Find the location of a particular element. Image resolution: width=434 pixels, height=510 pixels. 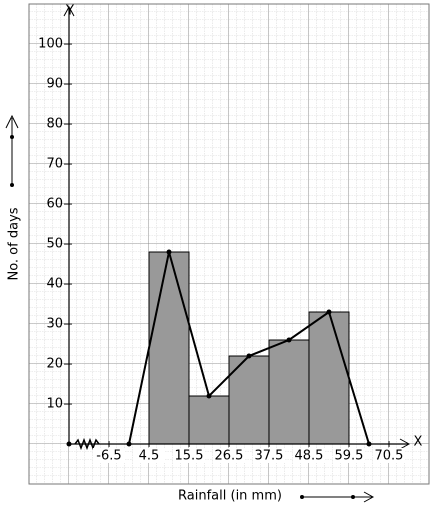

x-tick-label: 59.5 is located at coordinates (349, 456).